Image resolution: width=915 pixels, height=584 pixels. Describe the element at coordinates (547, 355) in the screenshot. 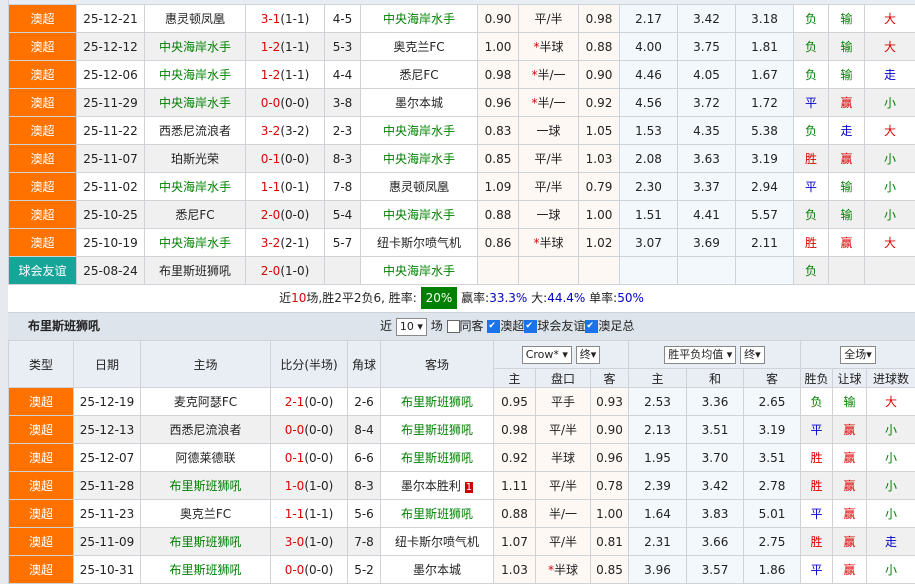

I see `company-select: Crow* ▾` at that location.